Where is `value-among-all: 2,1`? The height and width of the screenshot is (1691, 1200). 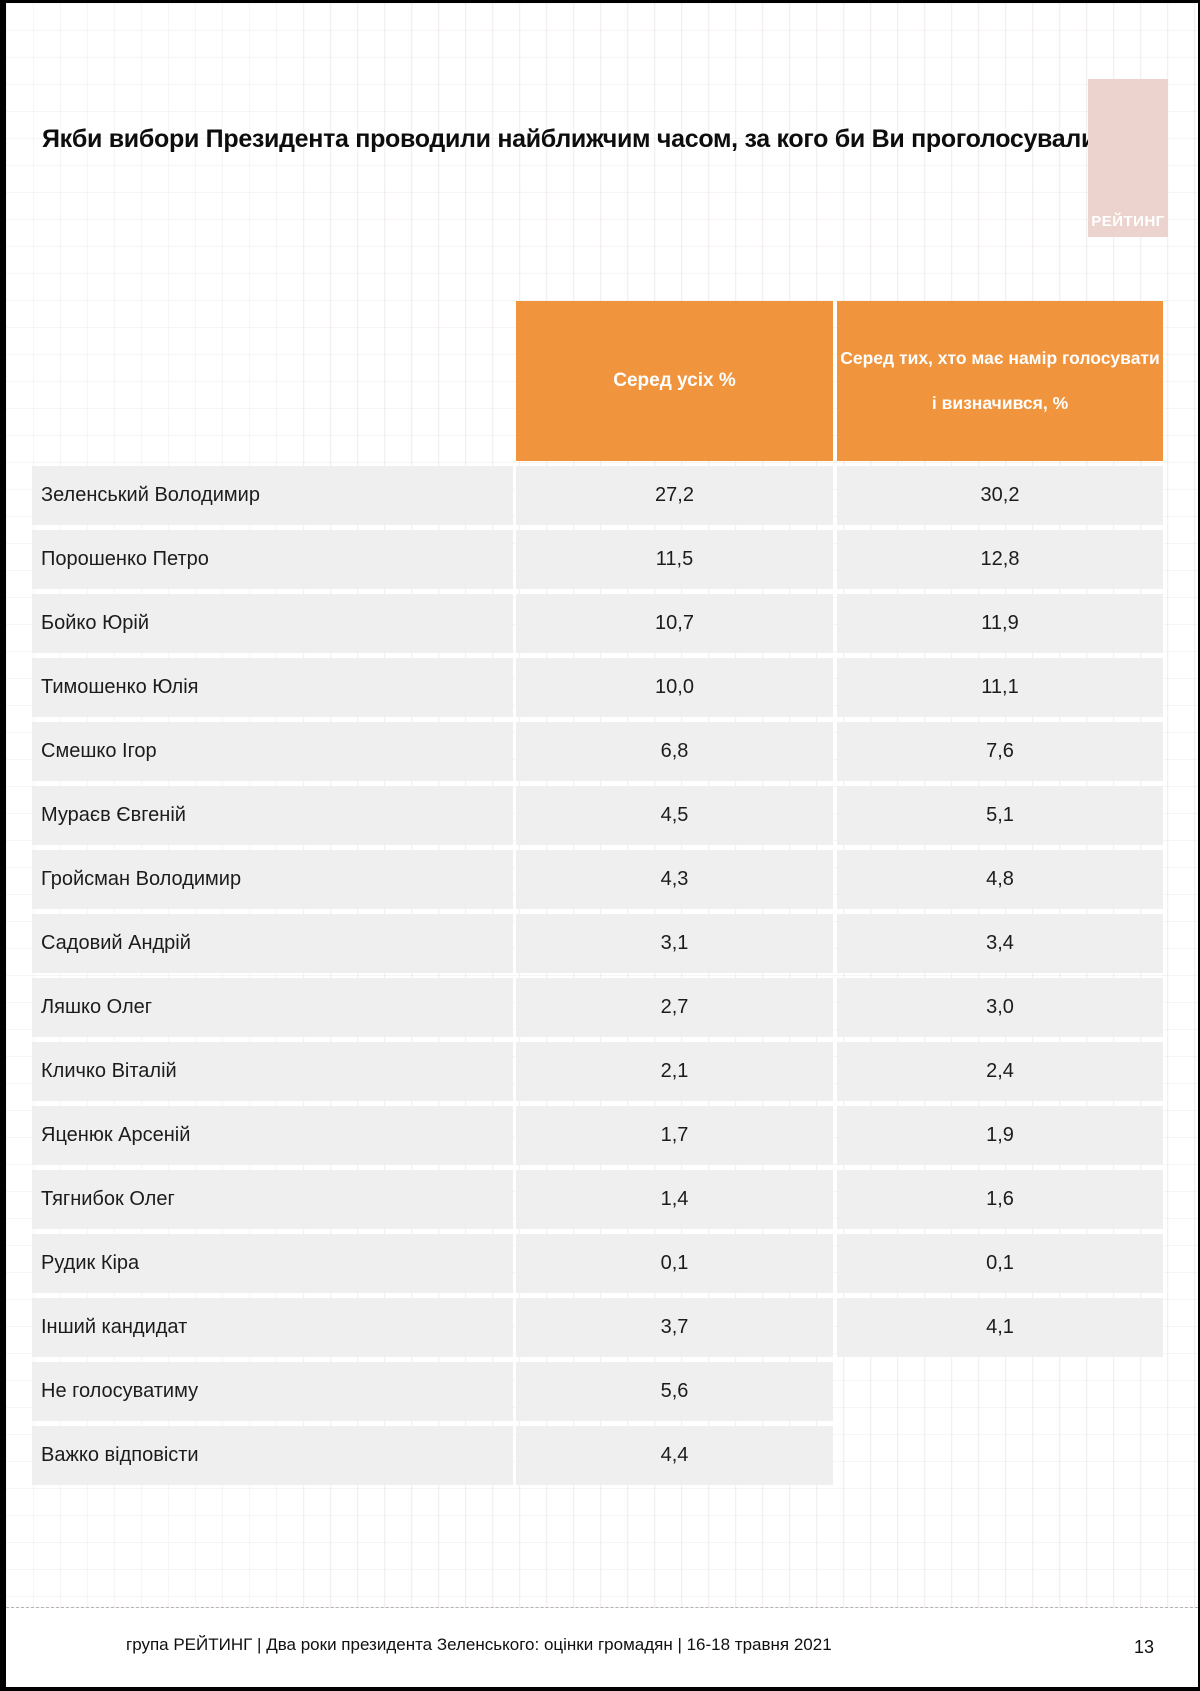
value-among-all: 2,1 is located at coordinates (674, 1071).